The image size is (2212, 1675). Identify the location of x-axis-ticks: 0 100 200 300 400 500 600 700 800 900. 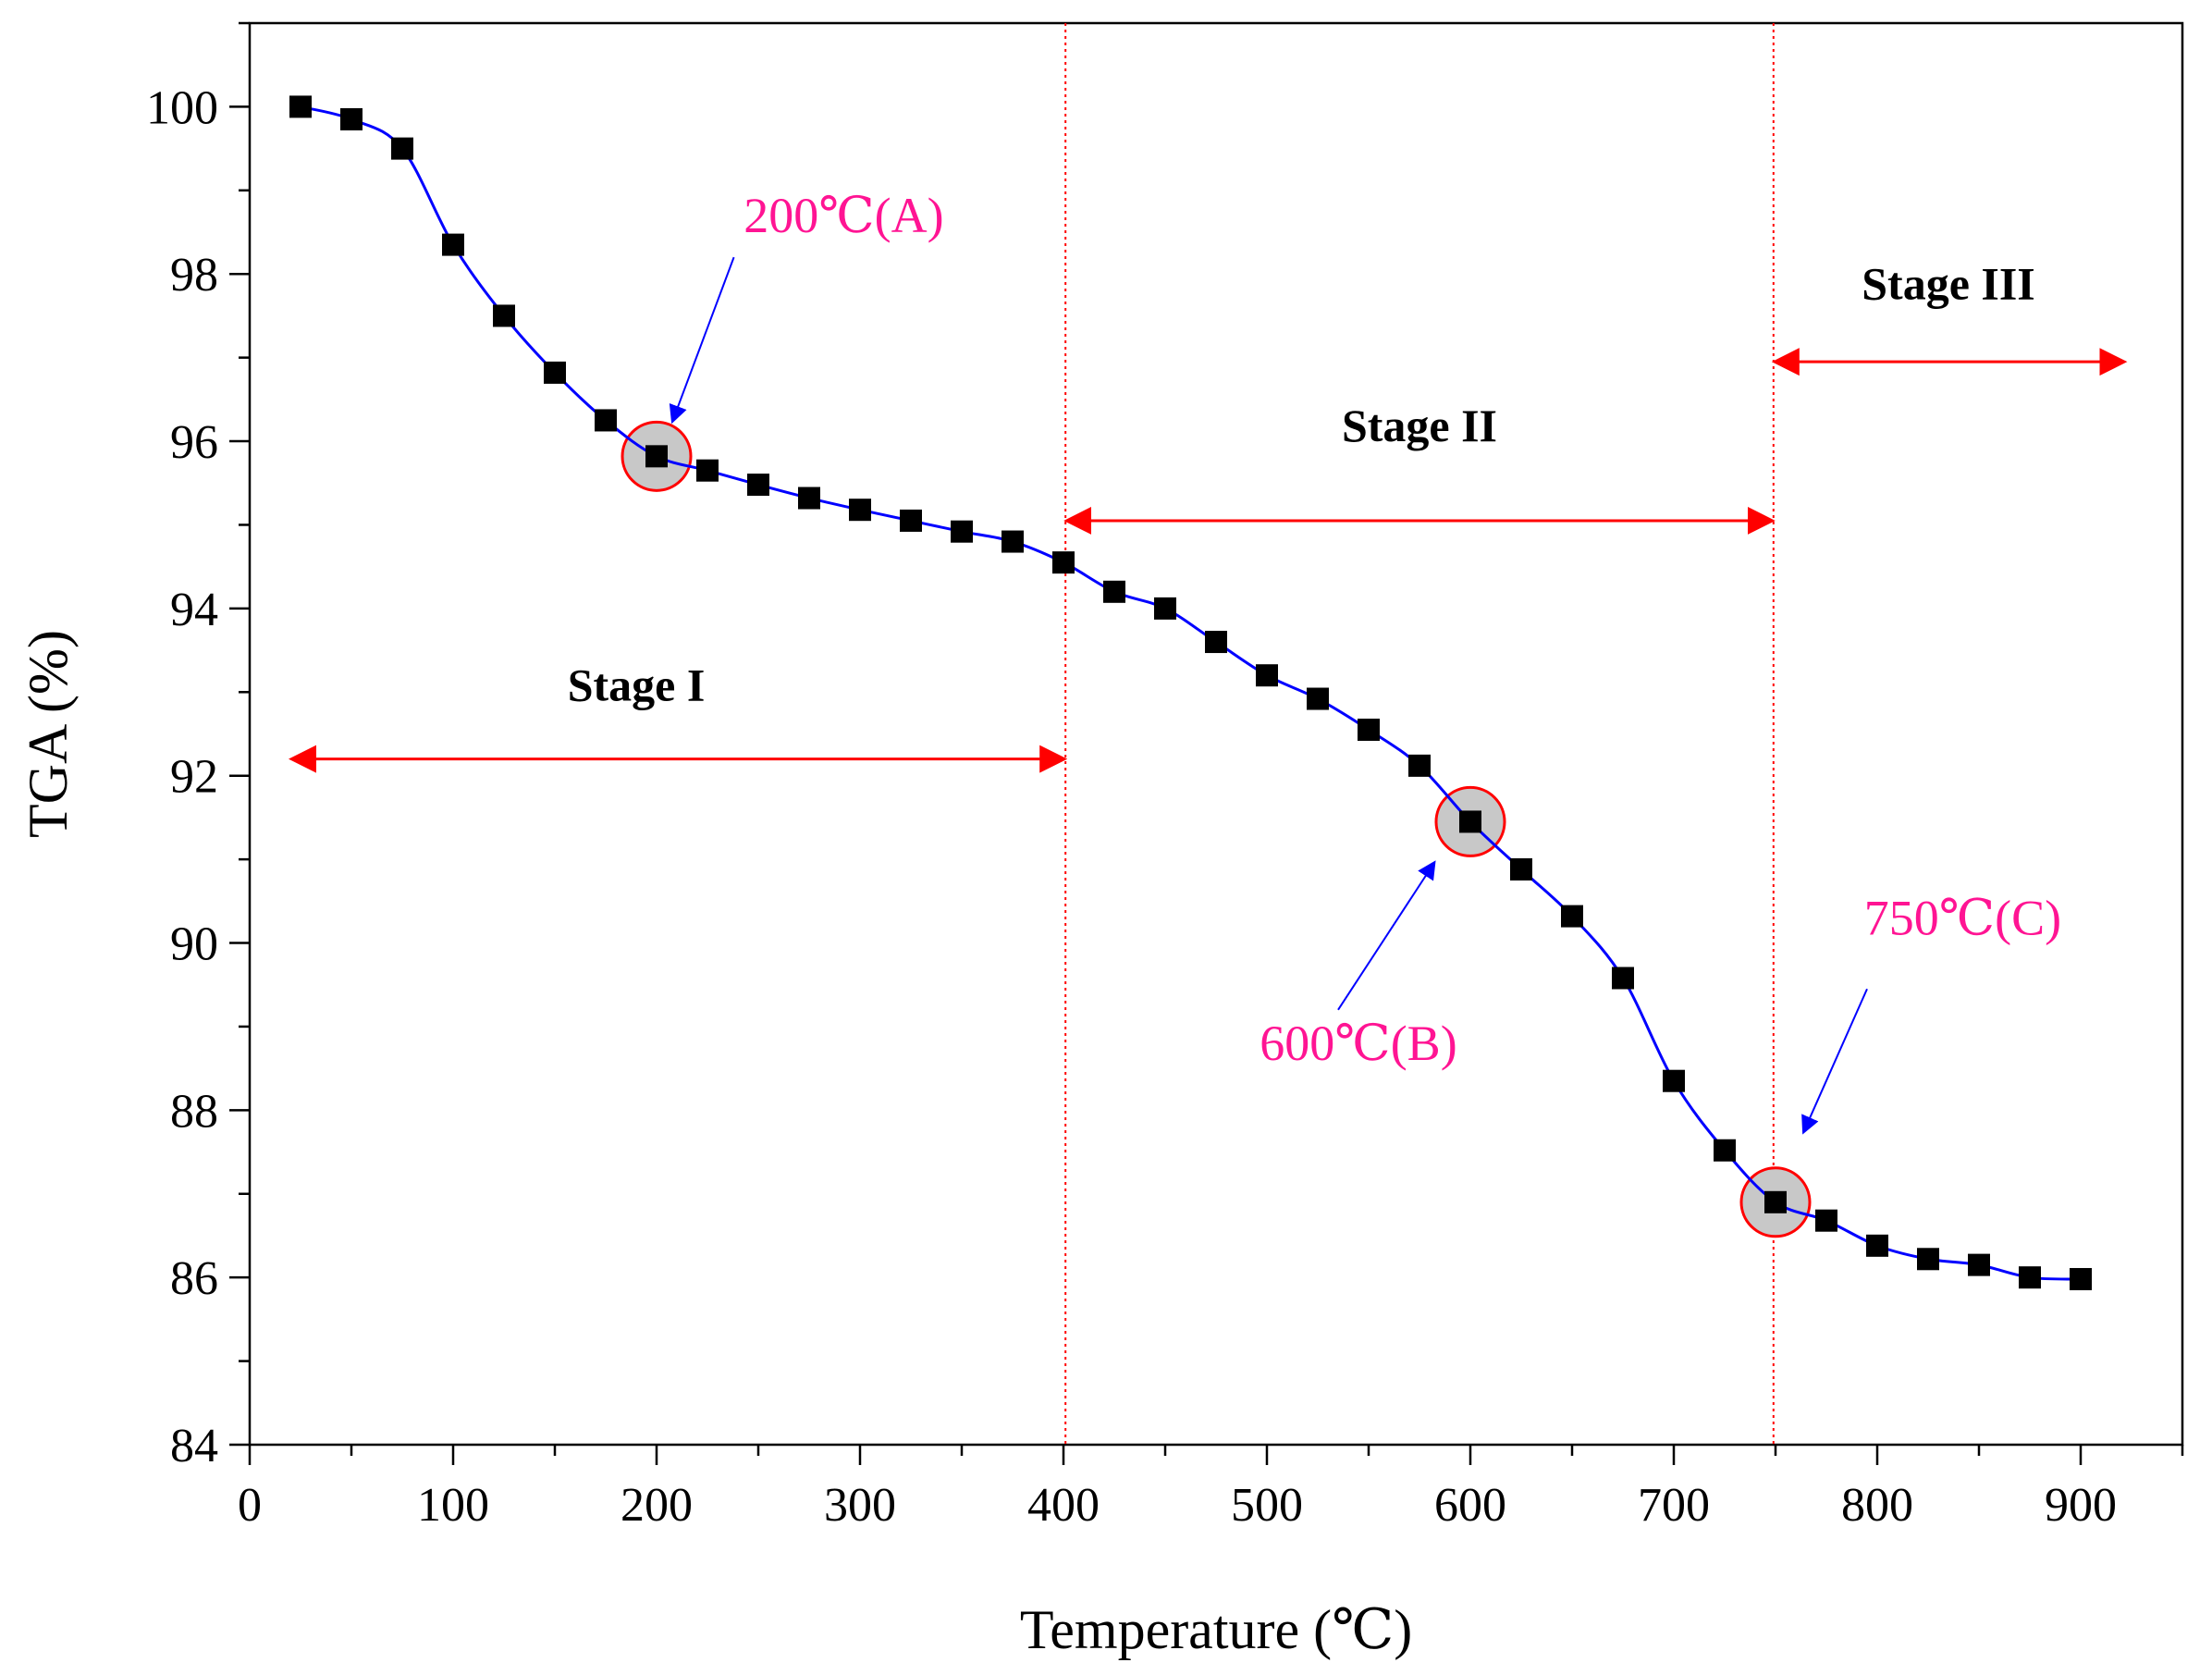
(1211, 1488).